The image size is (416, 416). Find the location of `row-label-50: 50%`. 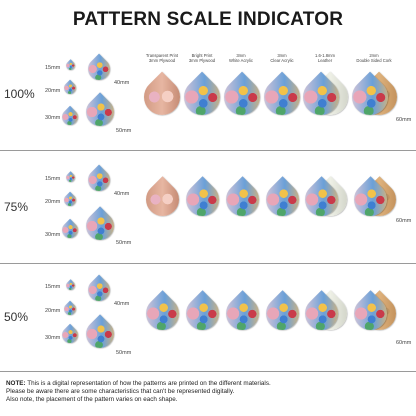

row-label-50: 50% is located at coordinates (16, 317).